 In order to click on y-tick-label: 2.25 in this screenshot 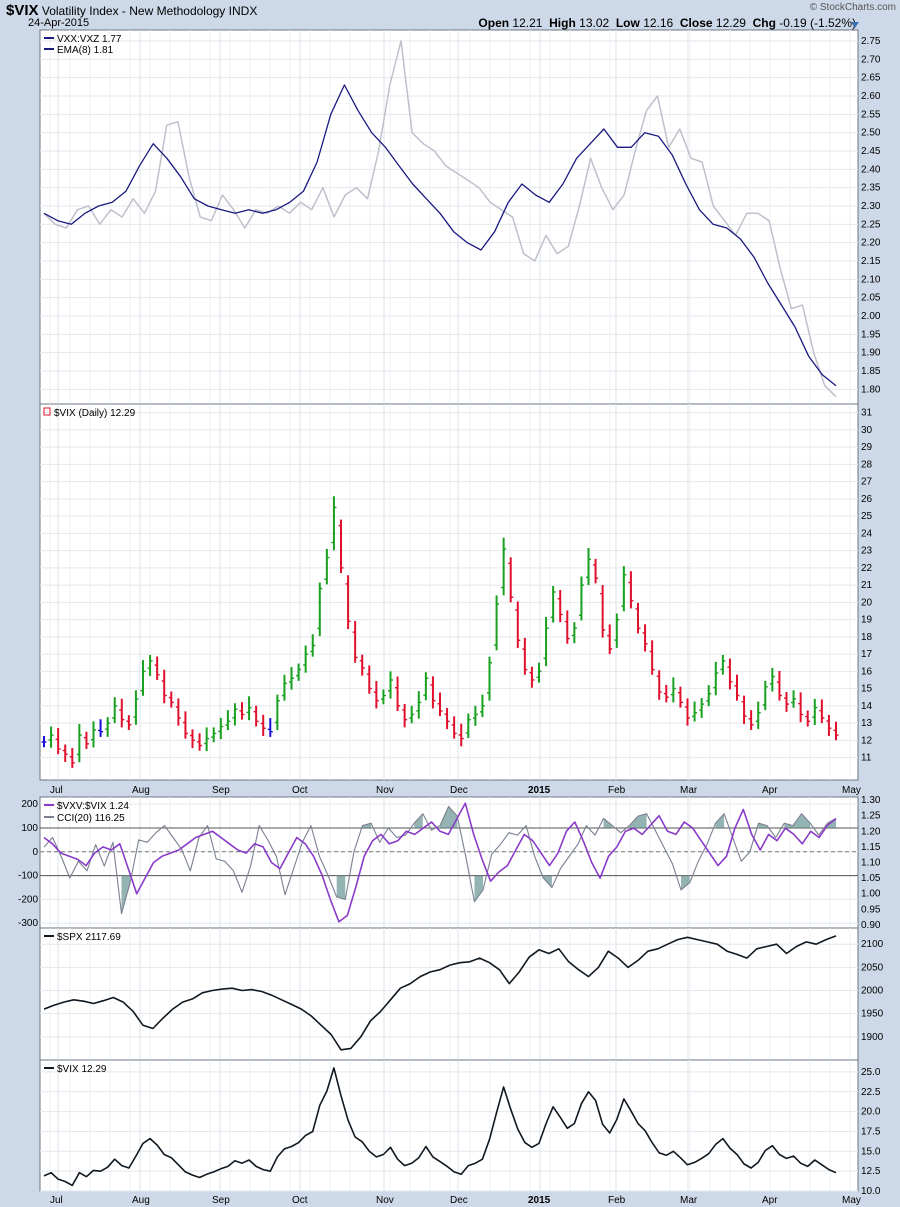, I will do `click(871, 224)`.